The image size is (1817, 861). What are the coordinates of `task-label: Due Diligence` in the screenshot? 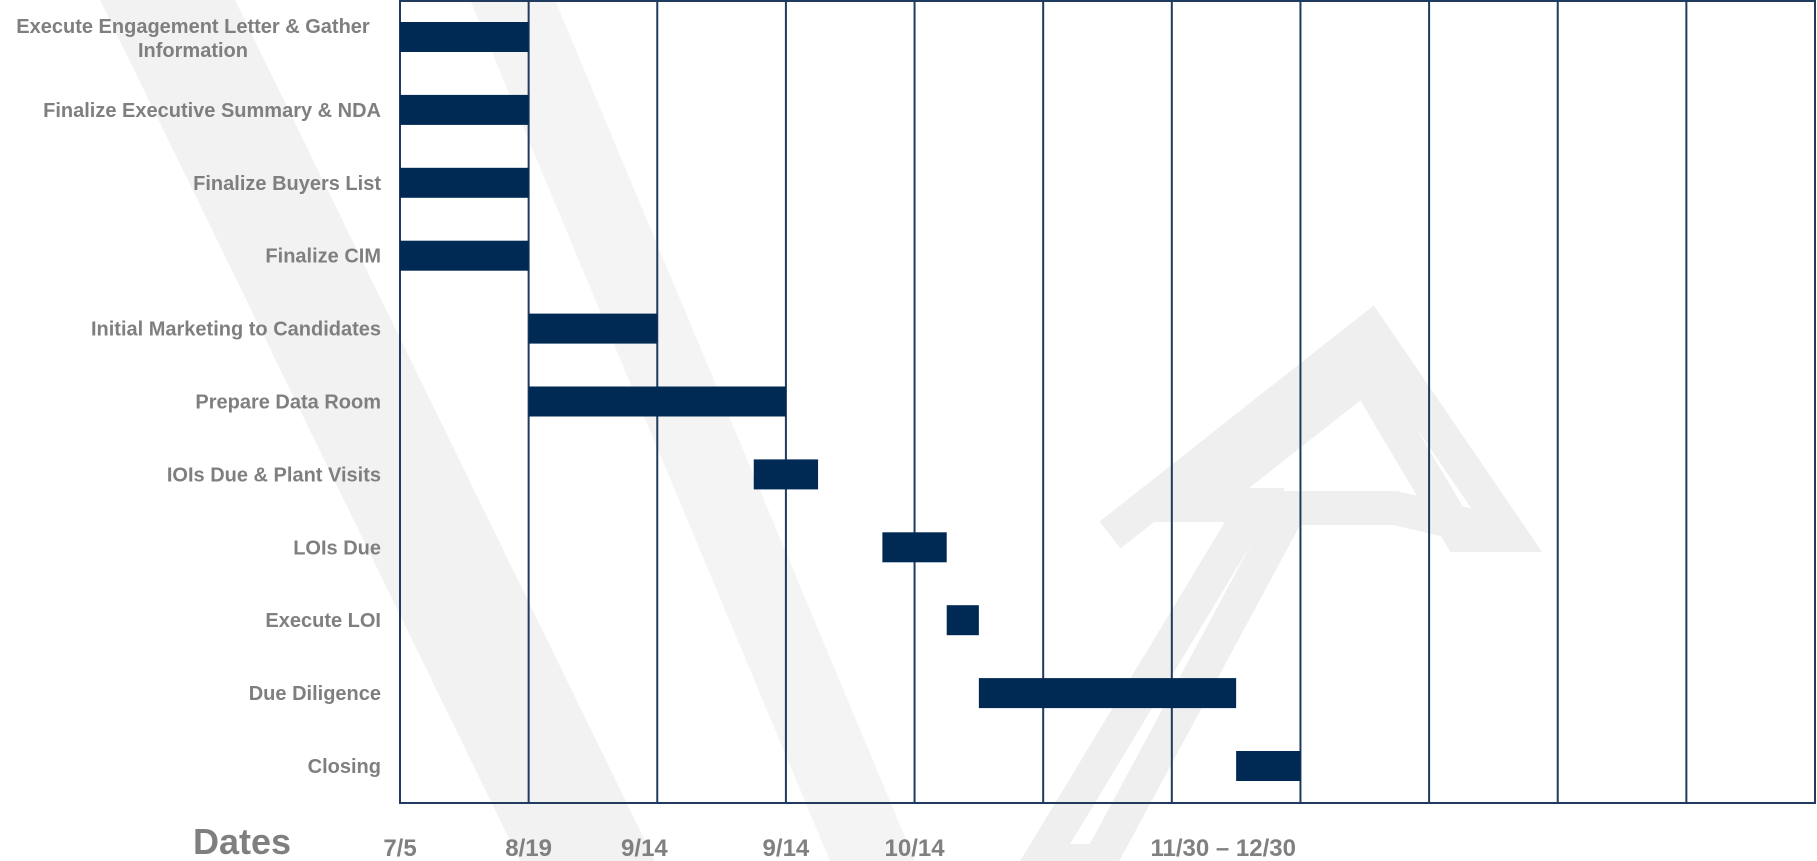 It's located at (315, 694).